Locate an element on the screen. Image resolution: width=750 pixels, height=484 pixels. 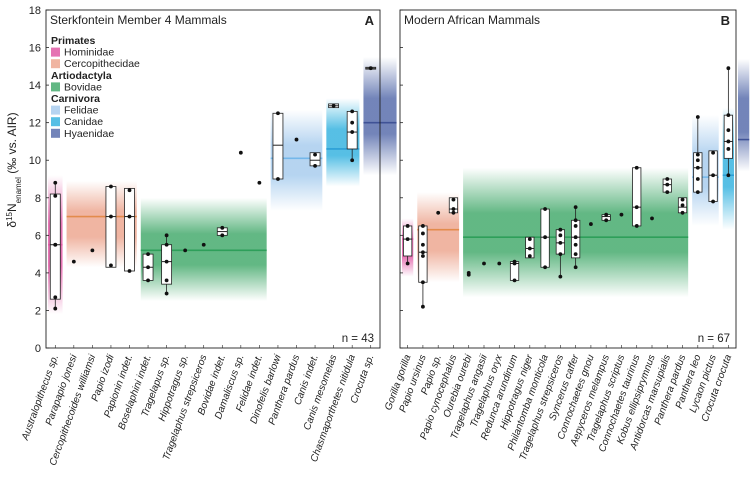
legend-header: Artiodactyla is located at coordinates (81, 76).